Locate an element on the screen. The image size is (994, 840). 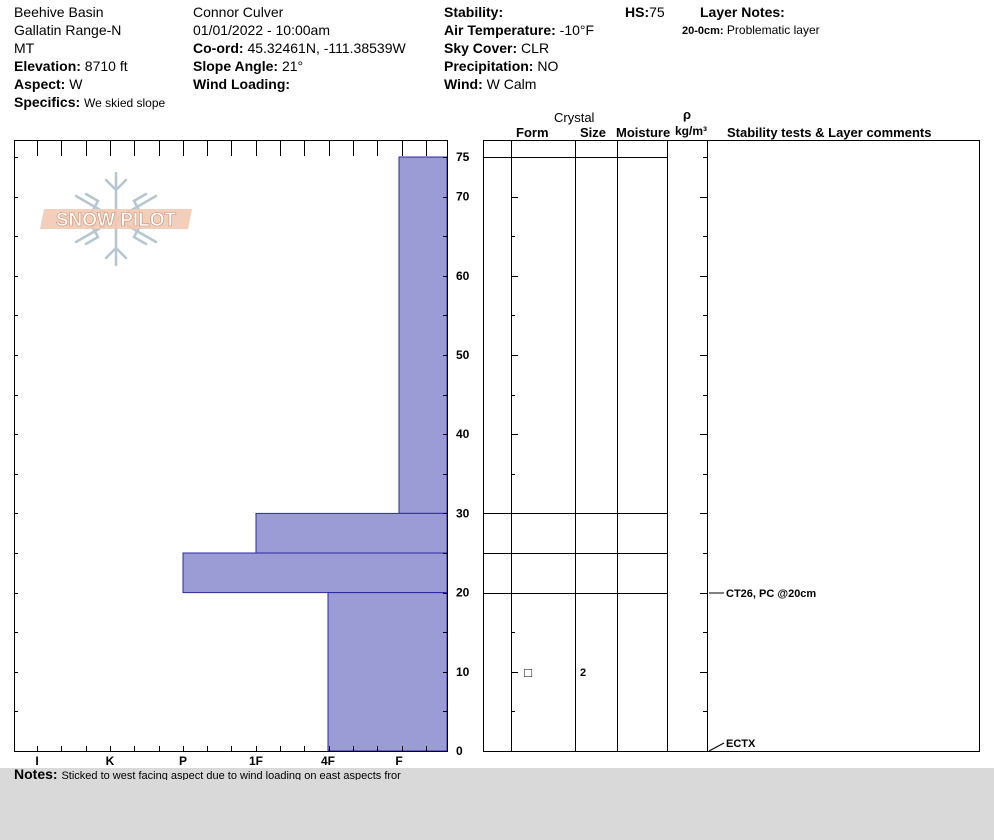
aspect-value: W is located at coordinates (76, 84).